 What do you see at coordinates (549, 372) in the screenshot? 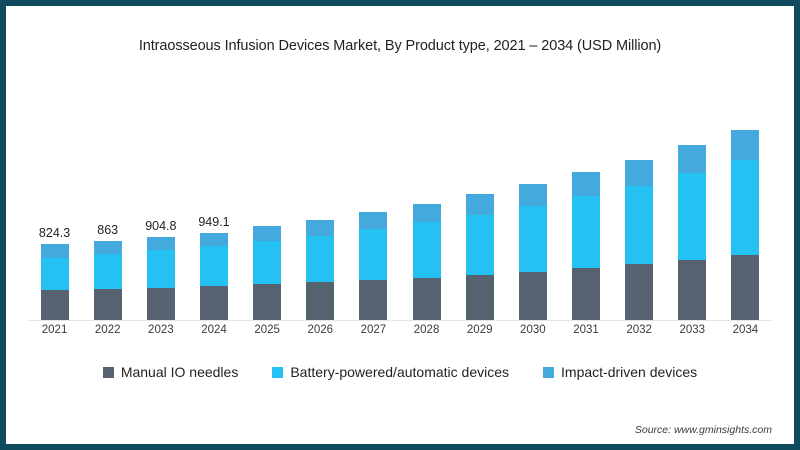
I see `legend-swatch-impact` at bounding box center [549, 372].